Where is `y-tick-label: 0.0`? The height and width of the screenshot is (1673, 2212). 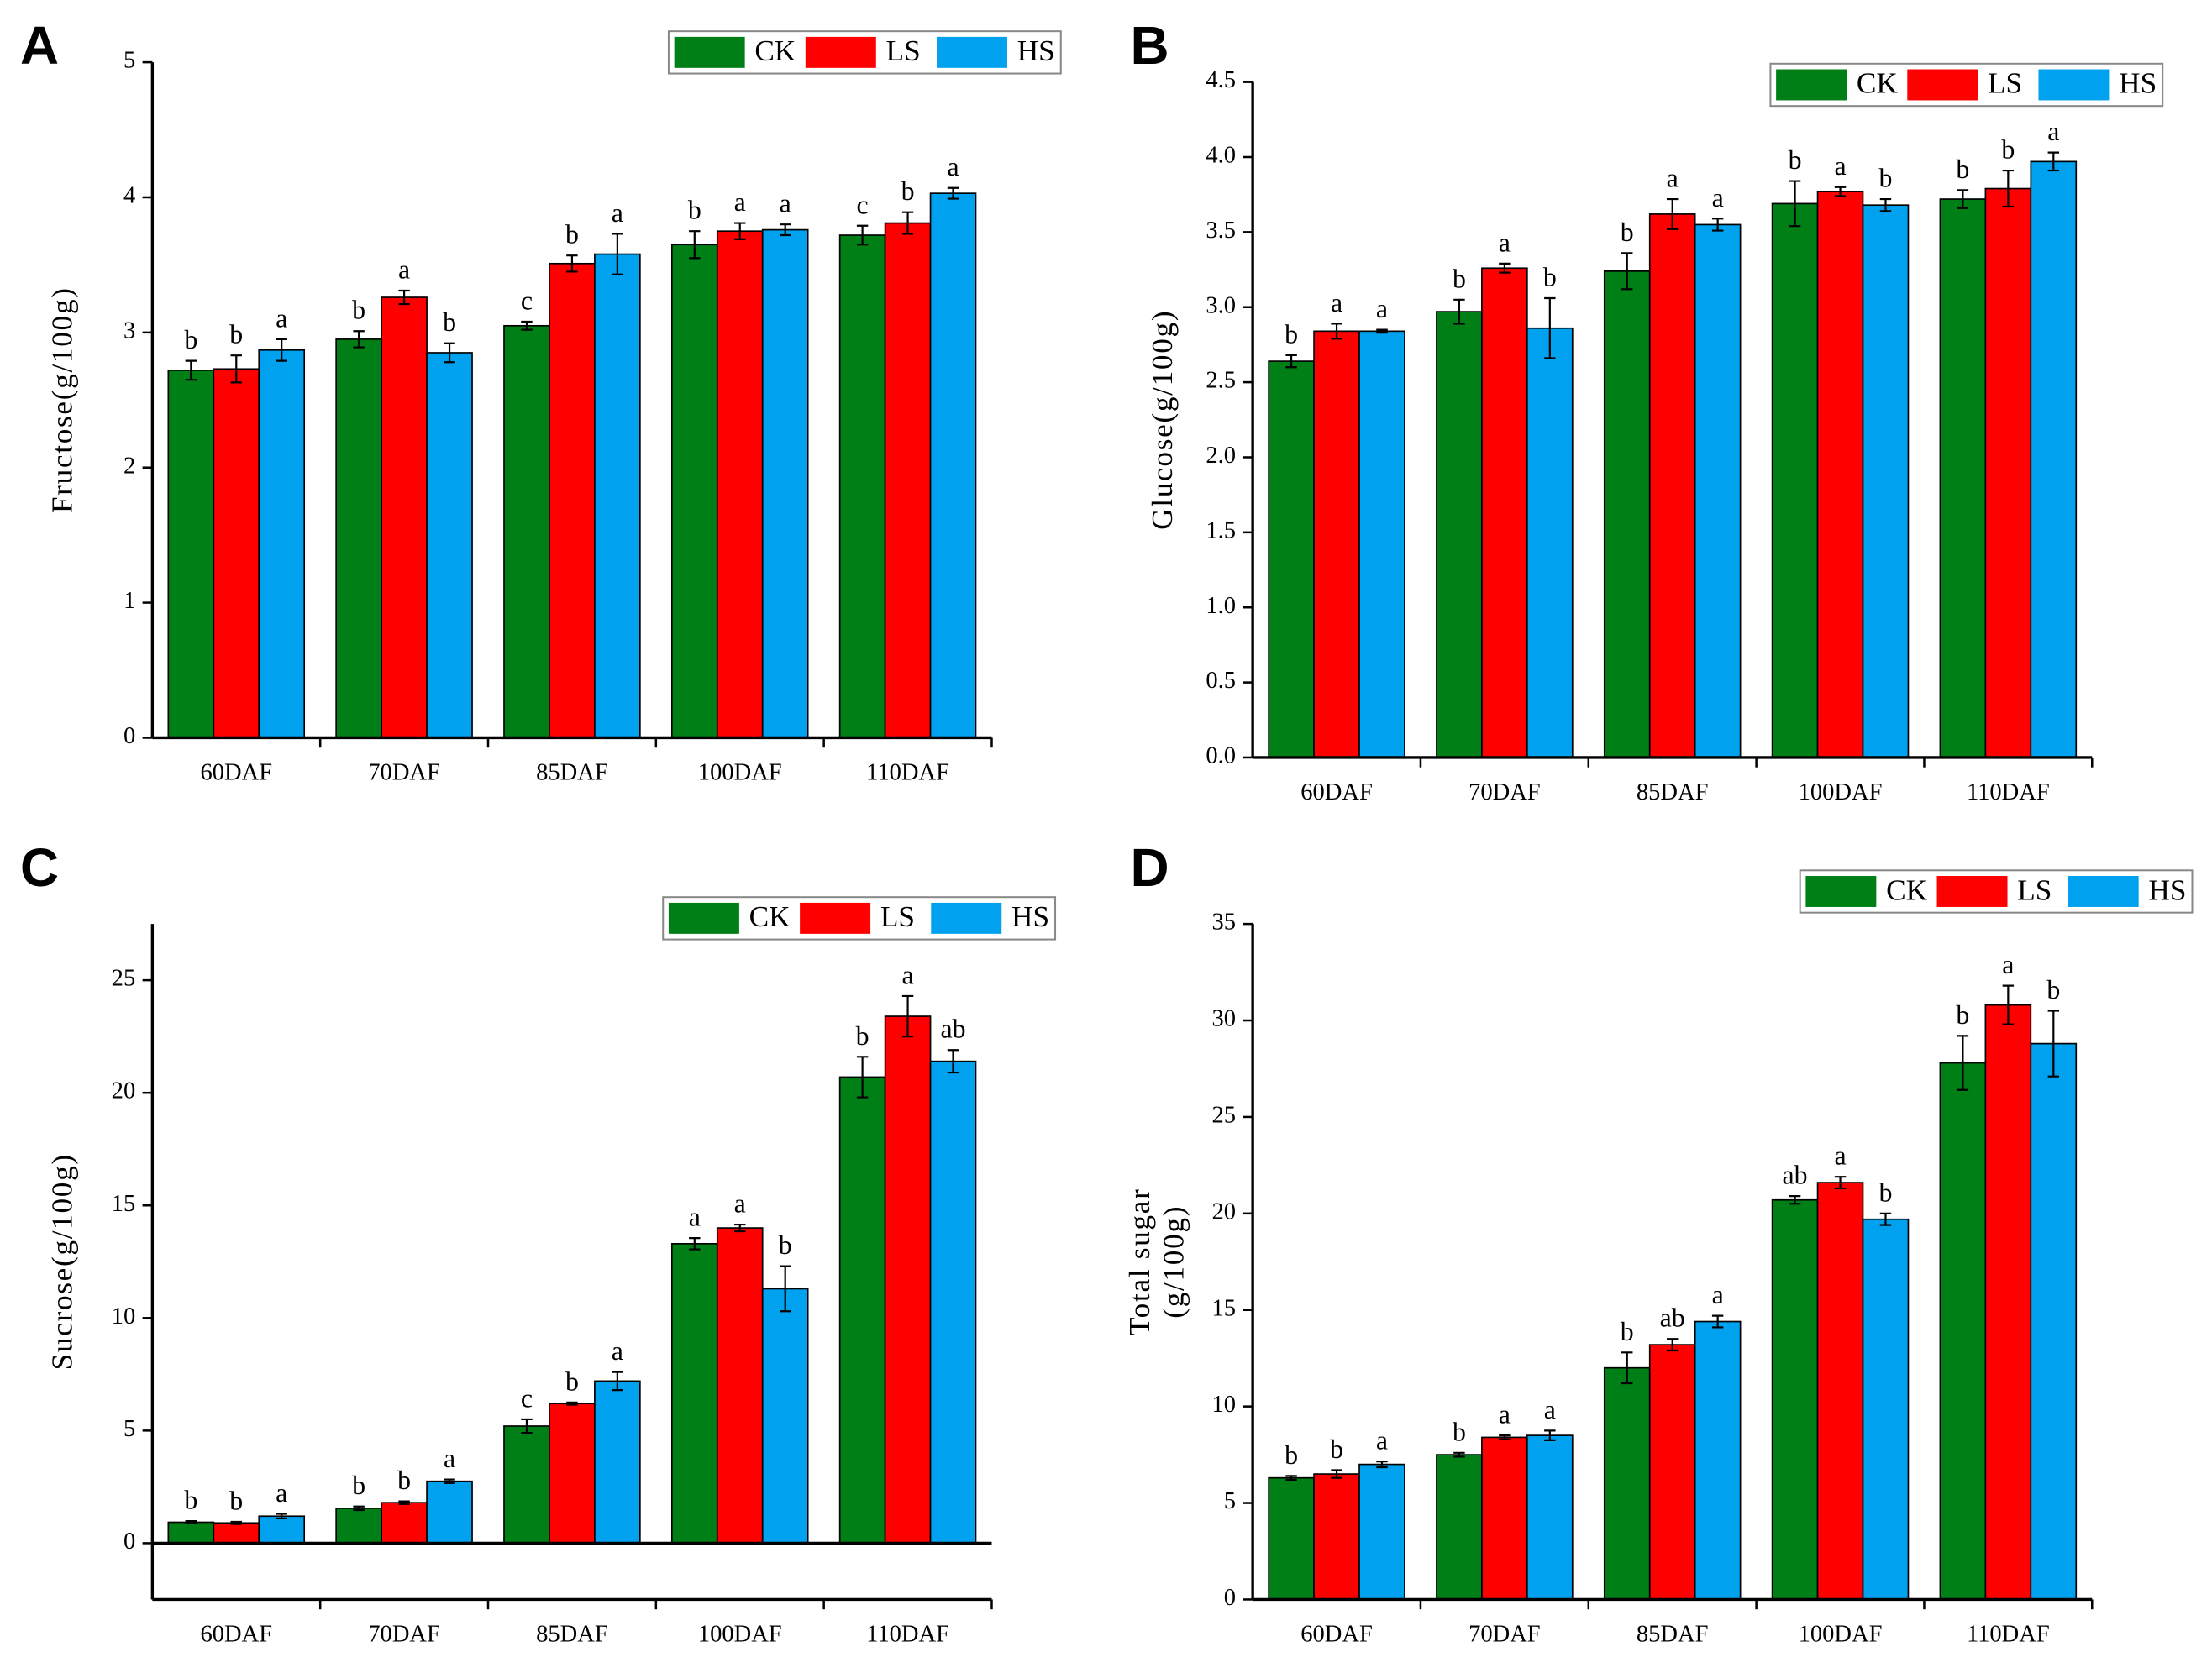
y-tick-label: 0.0 is located at coordinates (1221, 756).